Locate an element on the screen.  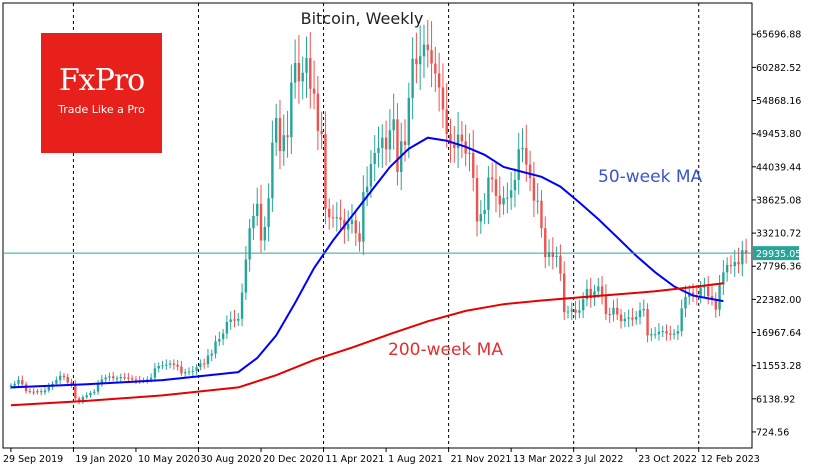
current-price-line: 29935.05 is located at coordinates (402, 253).